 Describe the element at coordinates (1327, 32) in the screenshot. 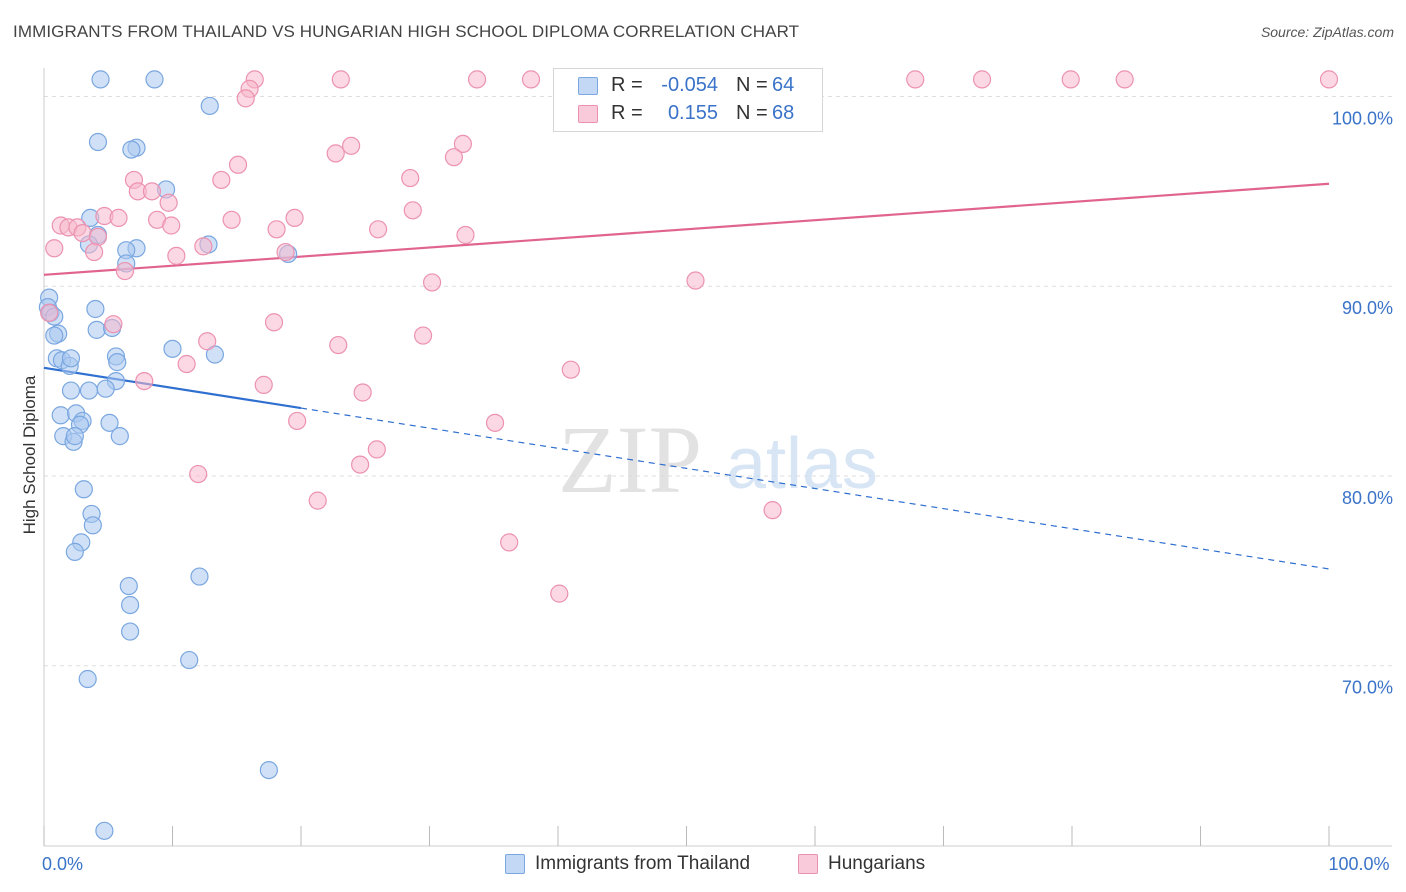

I see `source-label: Source: ZipAtlas.com` at that location.